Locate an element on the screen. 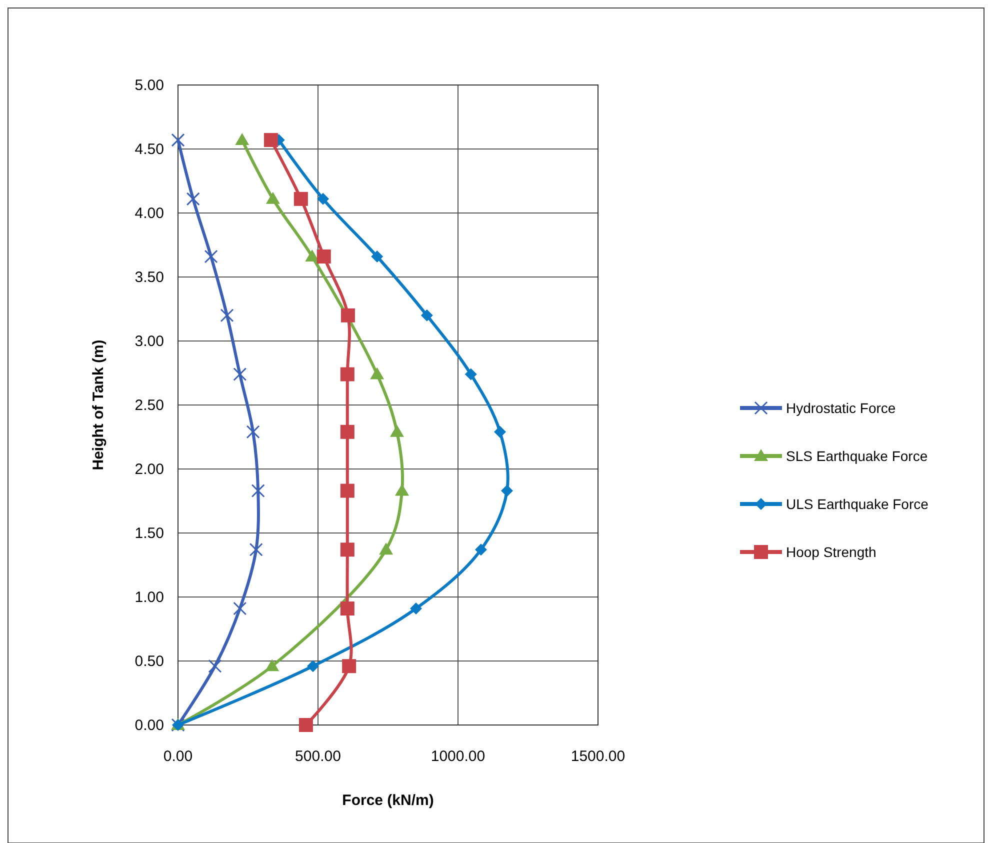  y-tick-label: 1.50 is located at coordinates (149, 533).